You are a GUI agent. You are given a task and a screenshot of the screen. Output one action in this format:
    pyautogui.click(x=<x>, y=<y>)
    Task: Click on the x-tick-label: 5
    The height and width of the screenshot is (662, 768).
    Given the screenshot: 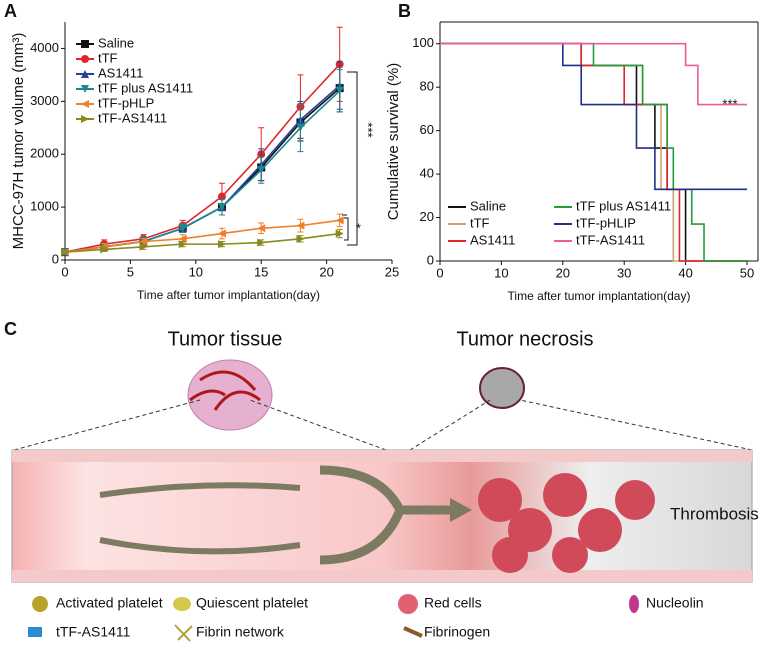 What is the action you would take?
    pyautogui.click(x=130, y=271)
    